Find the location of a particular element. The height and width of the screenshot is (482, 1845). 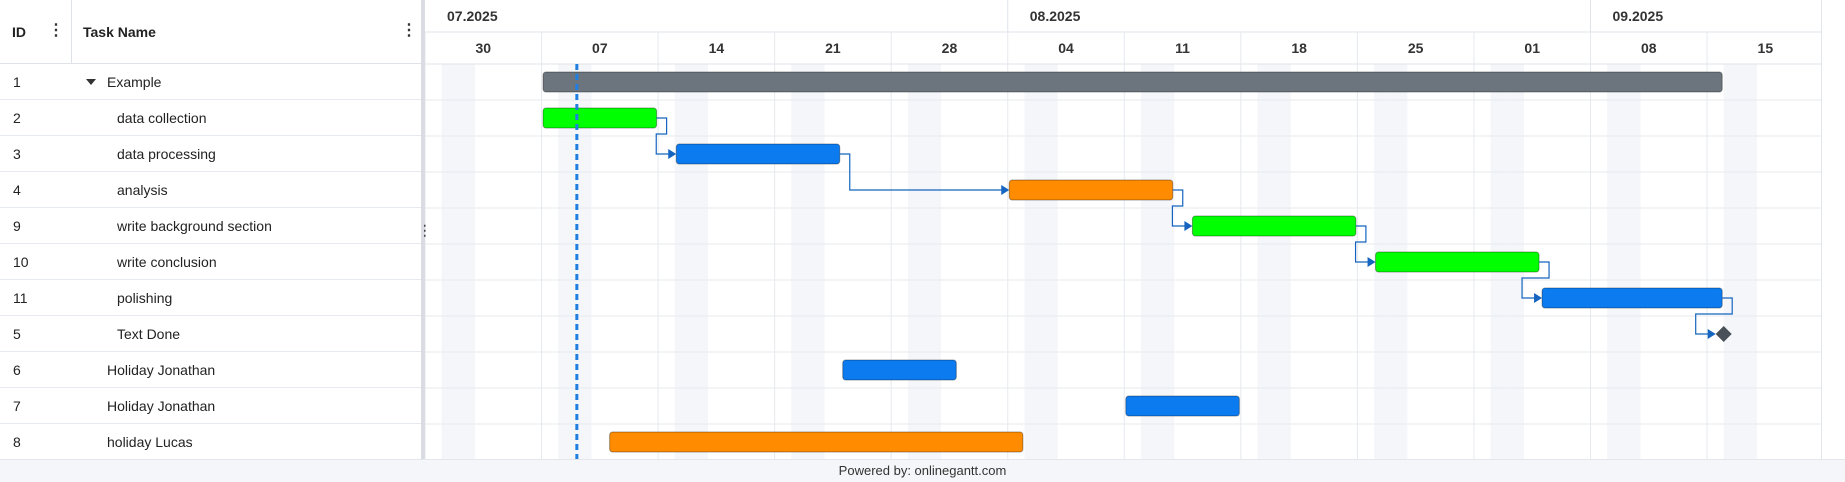

week-label: 21 is located at coordinates (833, 48).